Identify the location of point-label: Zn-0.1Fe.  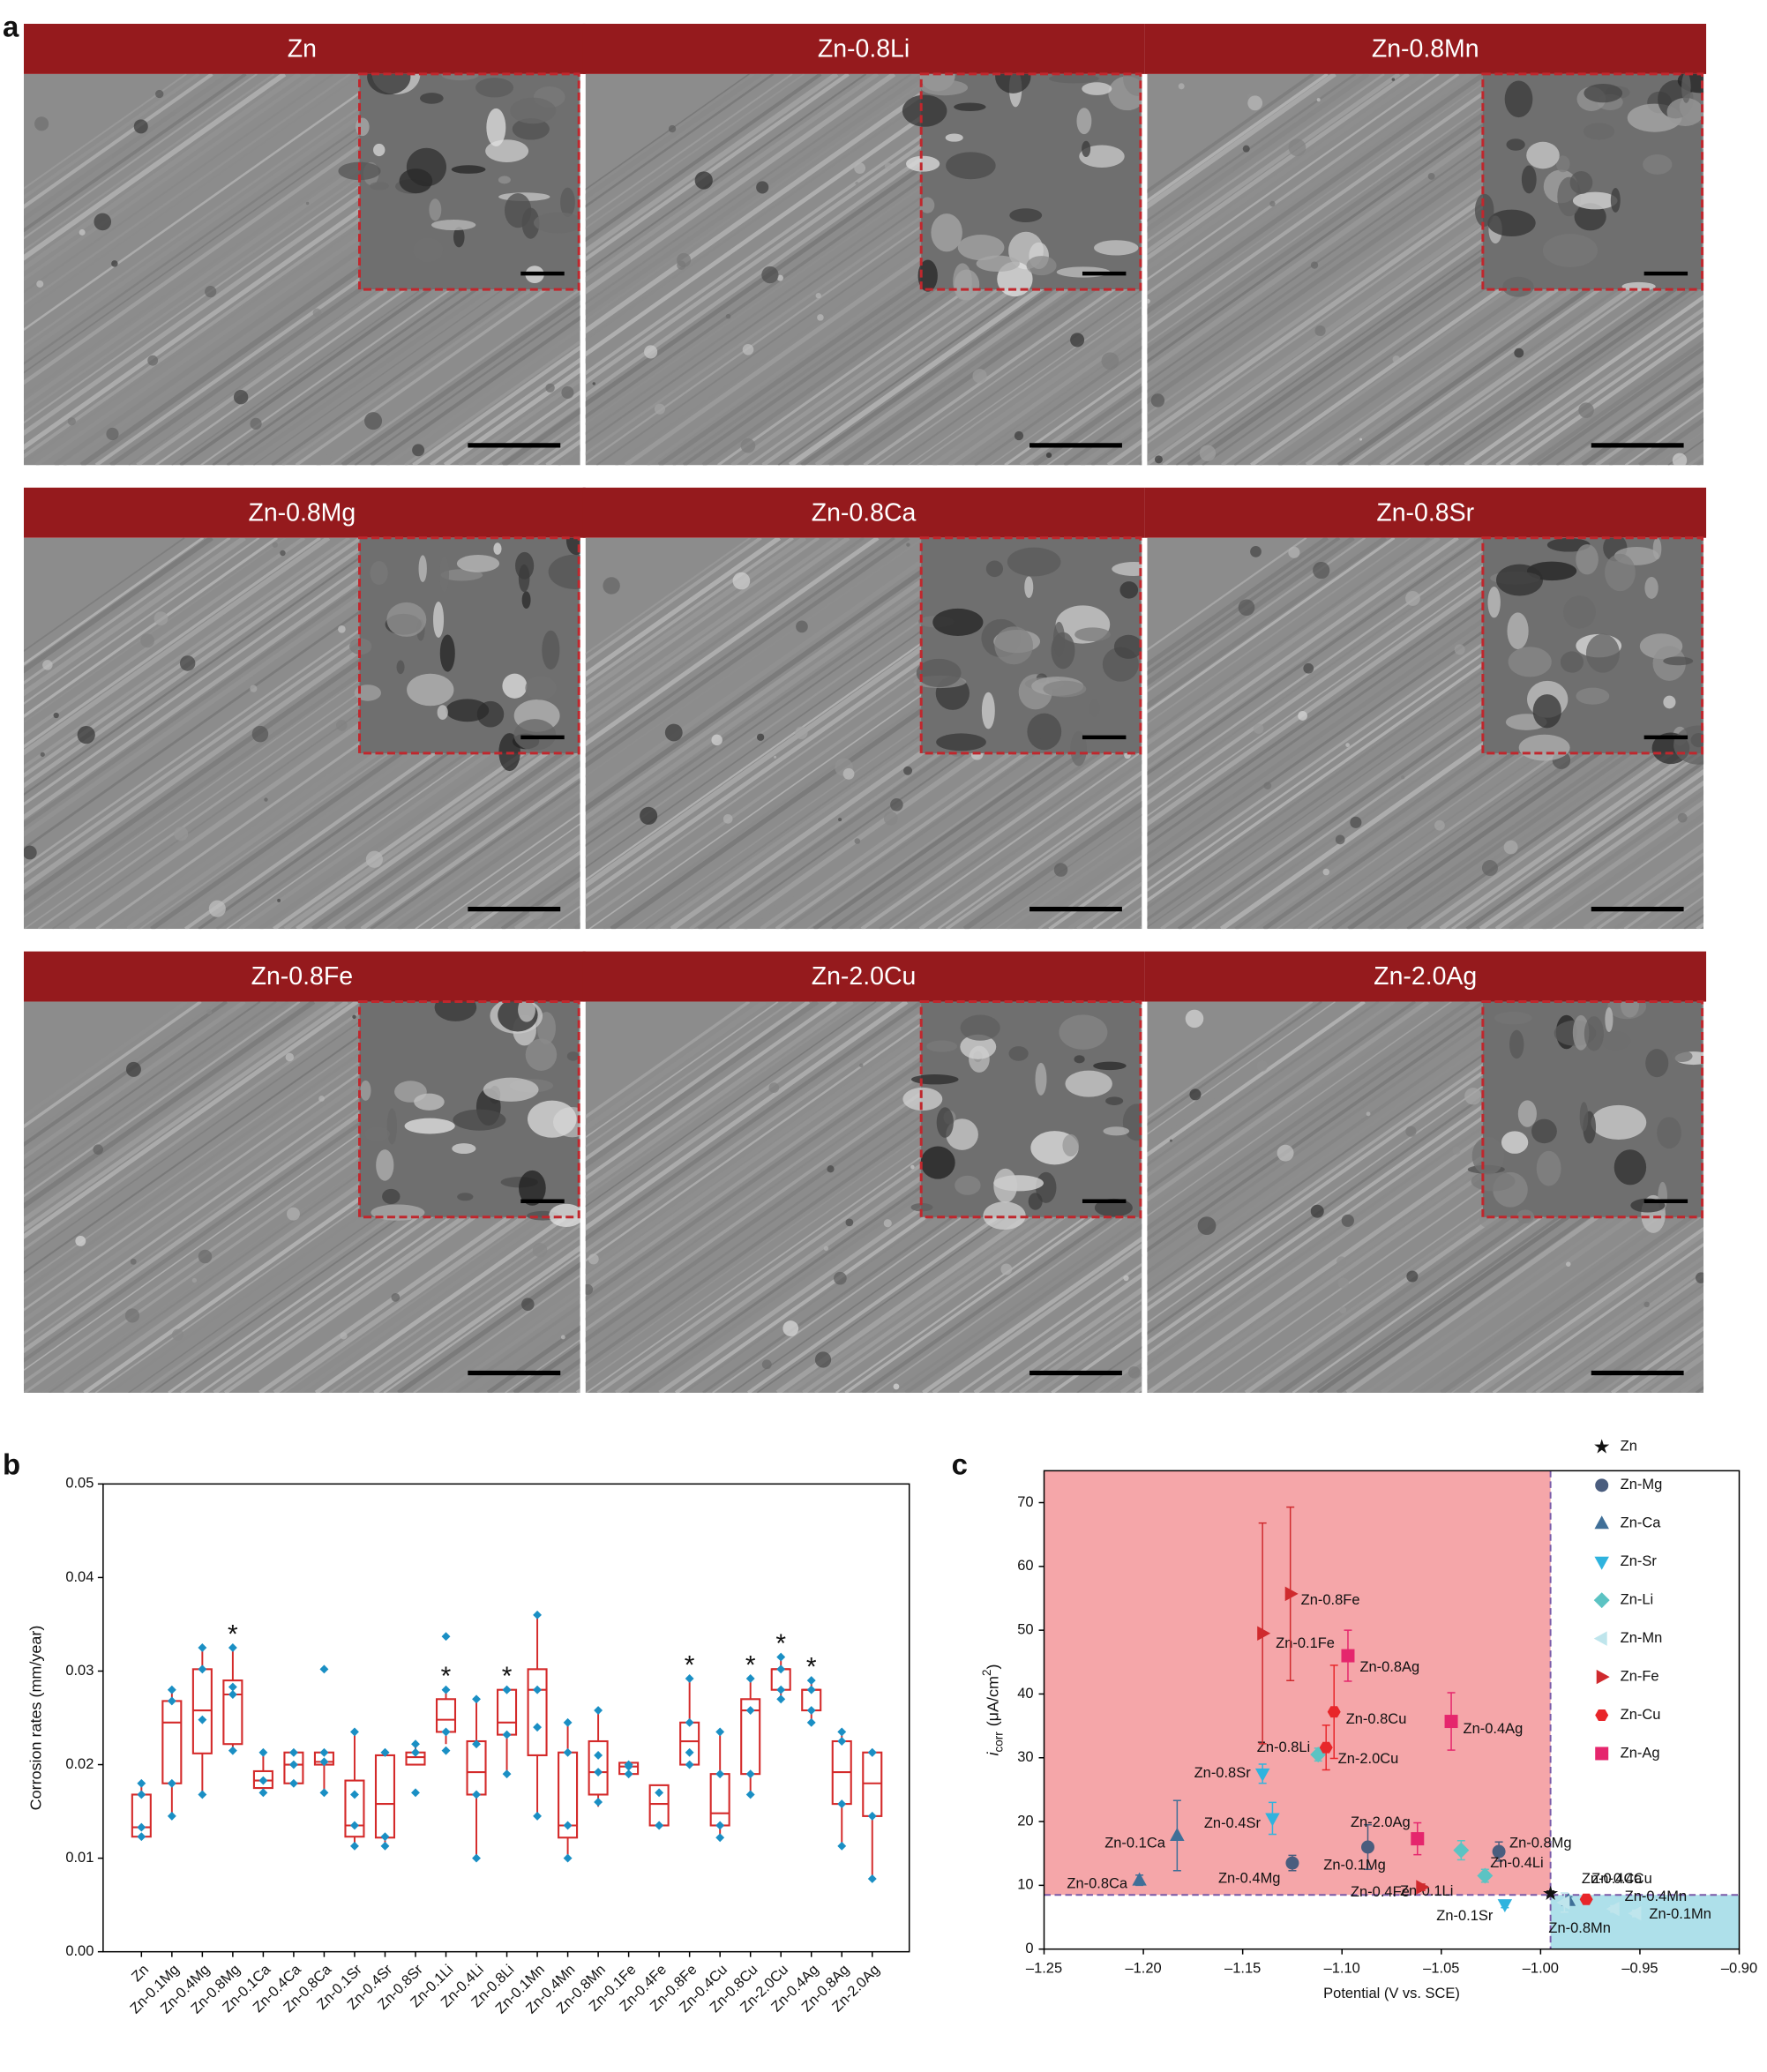
(1305, 1643).